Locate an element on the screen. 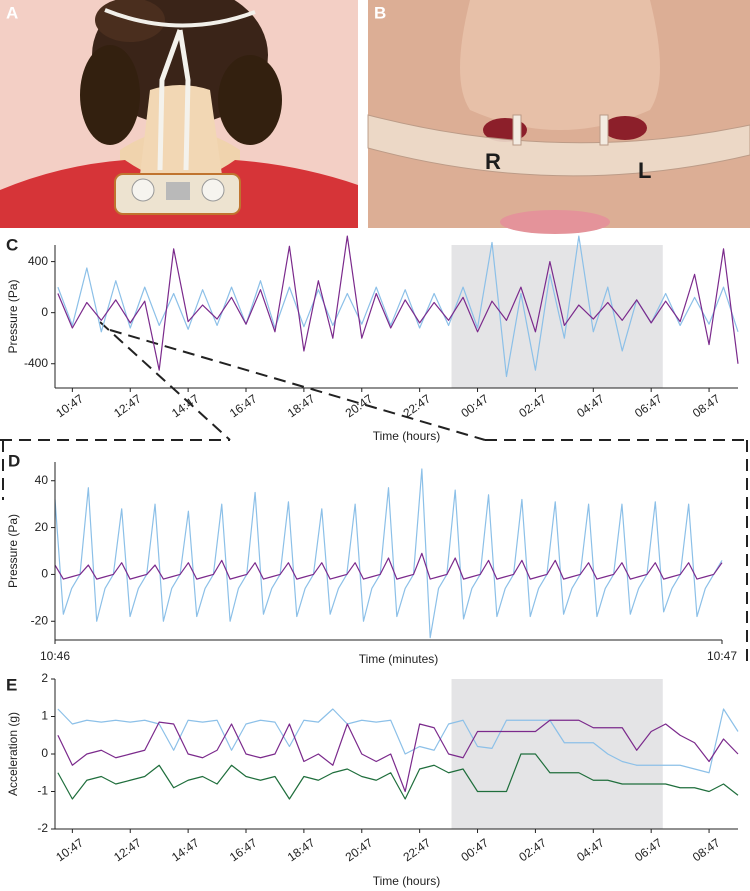 The height and width of the screenshot is (891, 750). y-tick-label: -2 is located at coordinates (42, 828).